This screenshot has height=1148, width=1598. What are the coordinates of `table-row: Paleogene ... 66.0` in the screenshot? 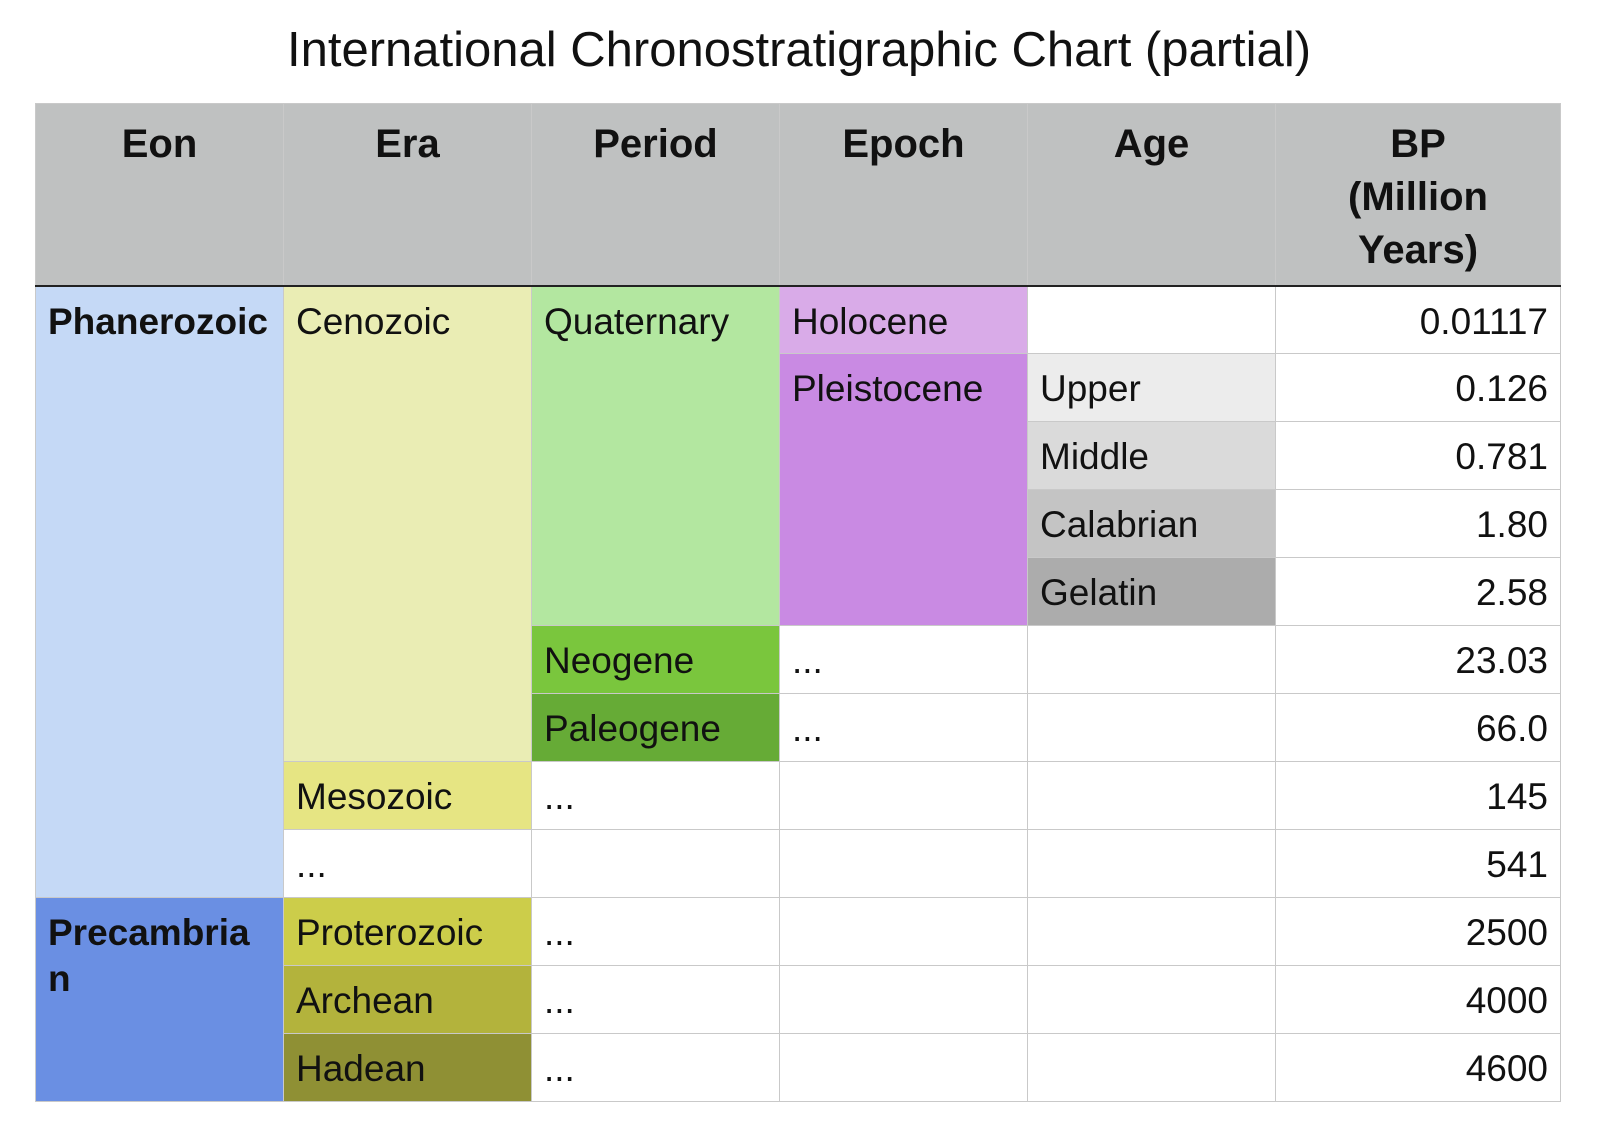 It's located at (798, 727).